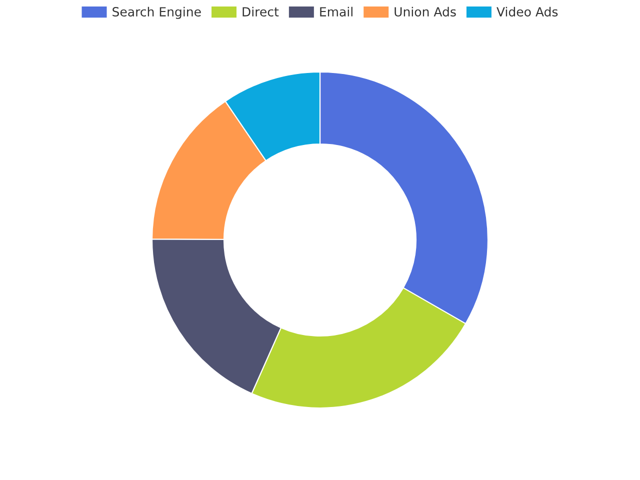 This screenshot has width=640, height=480. I want to click on legend-label: Union Ads, so click(425, 11).